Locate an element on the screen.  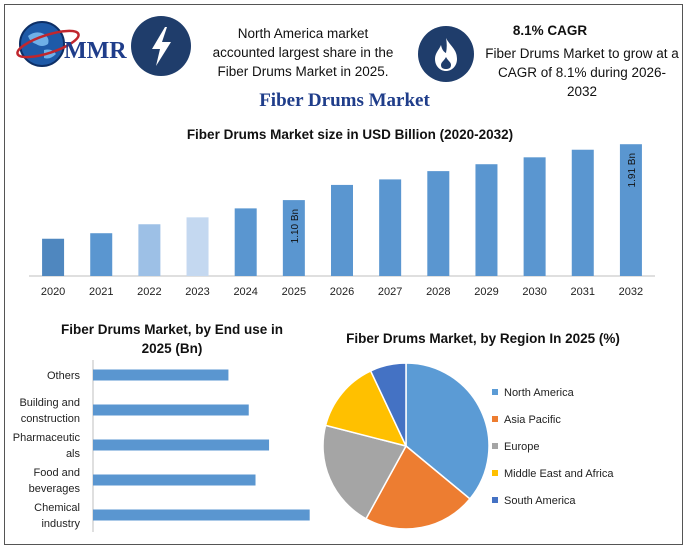
slice-north-america is located at coordinates (447, 431).